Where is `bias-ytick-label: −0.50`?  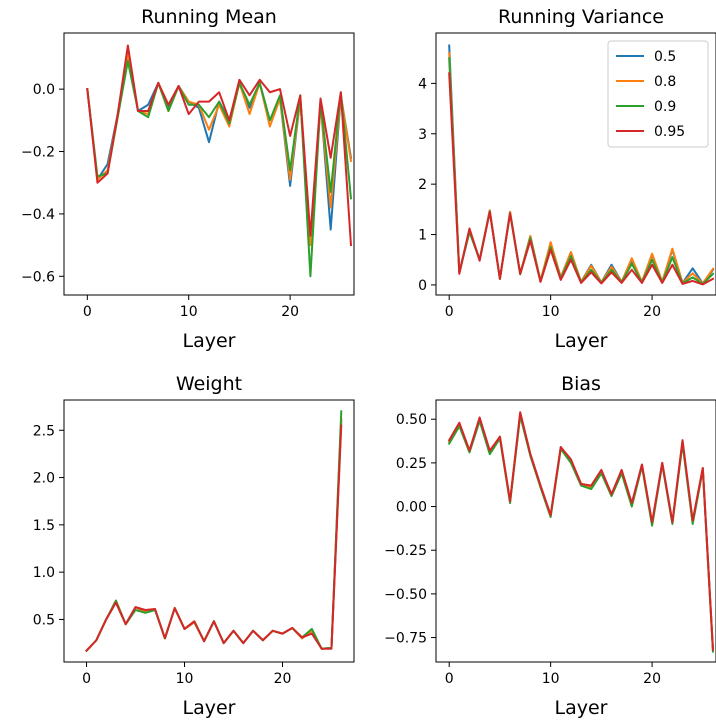
bias-ytick-label: −0.50 is located at coordinates (405, 595).